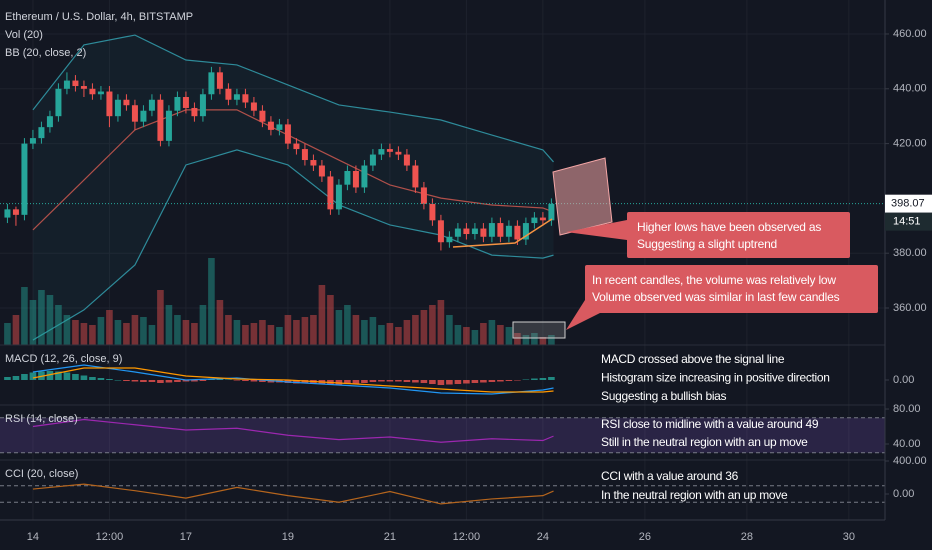 This screenshot has height=550, width=932. I want to click on x-tick-label: 19, so click(288, 537).